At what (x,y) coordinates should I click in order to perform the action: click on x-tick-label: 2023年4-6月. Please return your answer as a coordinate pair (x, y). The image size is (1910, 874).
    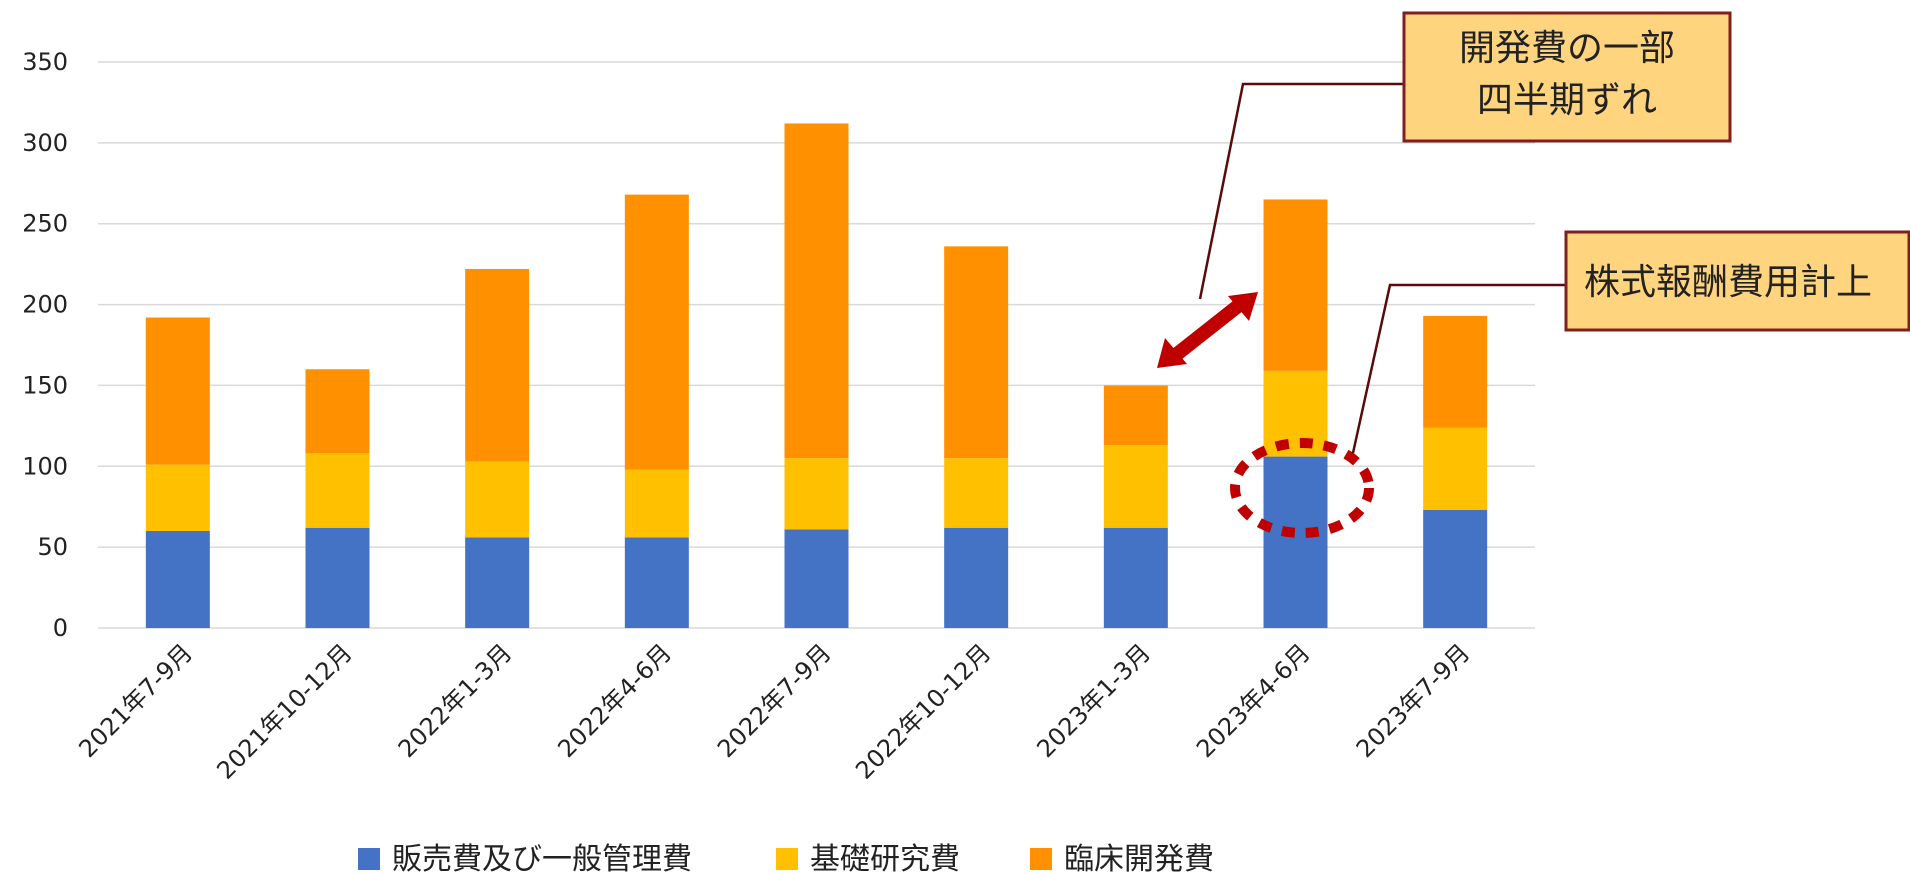
    Looking at the image, I should click on (1253, 700).